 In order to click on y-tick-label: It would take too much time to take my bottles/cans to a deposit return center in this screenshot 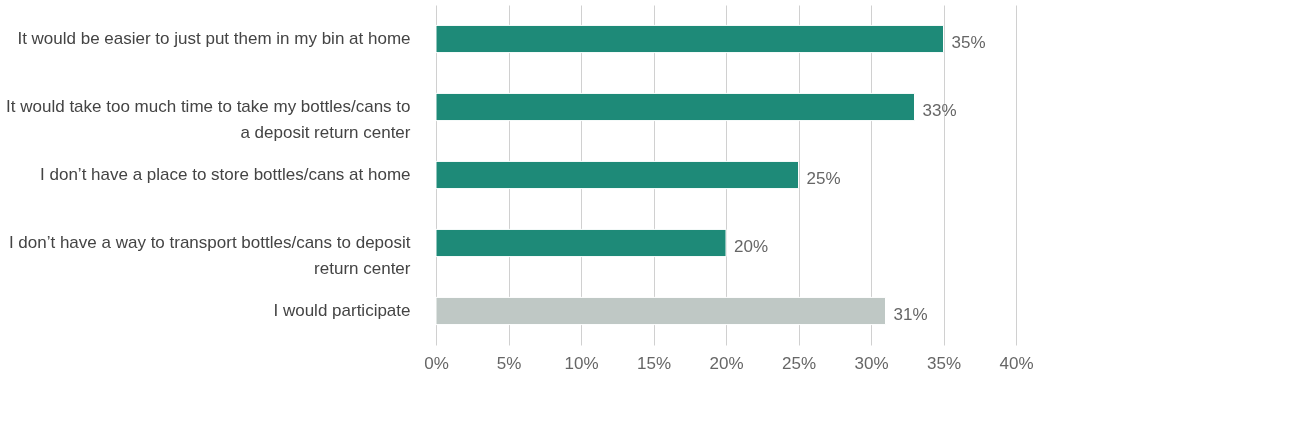, I will do `click(208, 119)`.